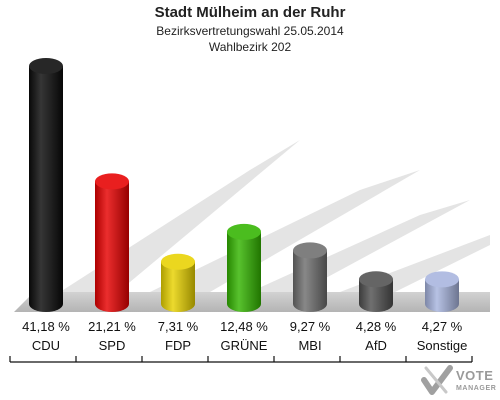  I want to click on value-label: 7,31 %, so click(178, 326).